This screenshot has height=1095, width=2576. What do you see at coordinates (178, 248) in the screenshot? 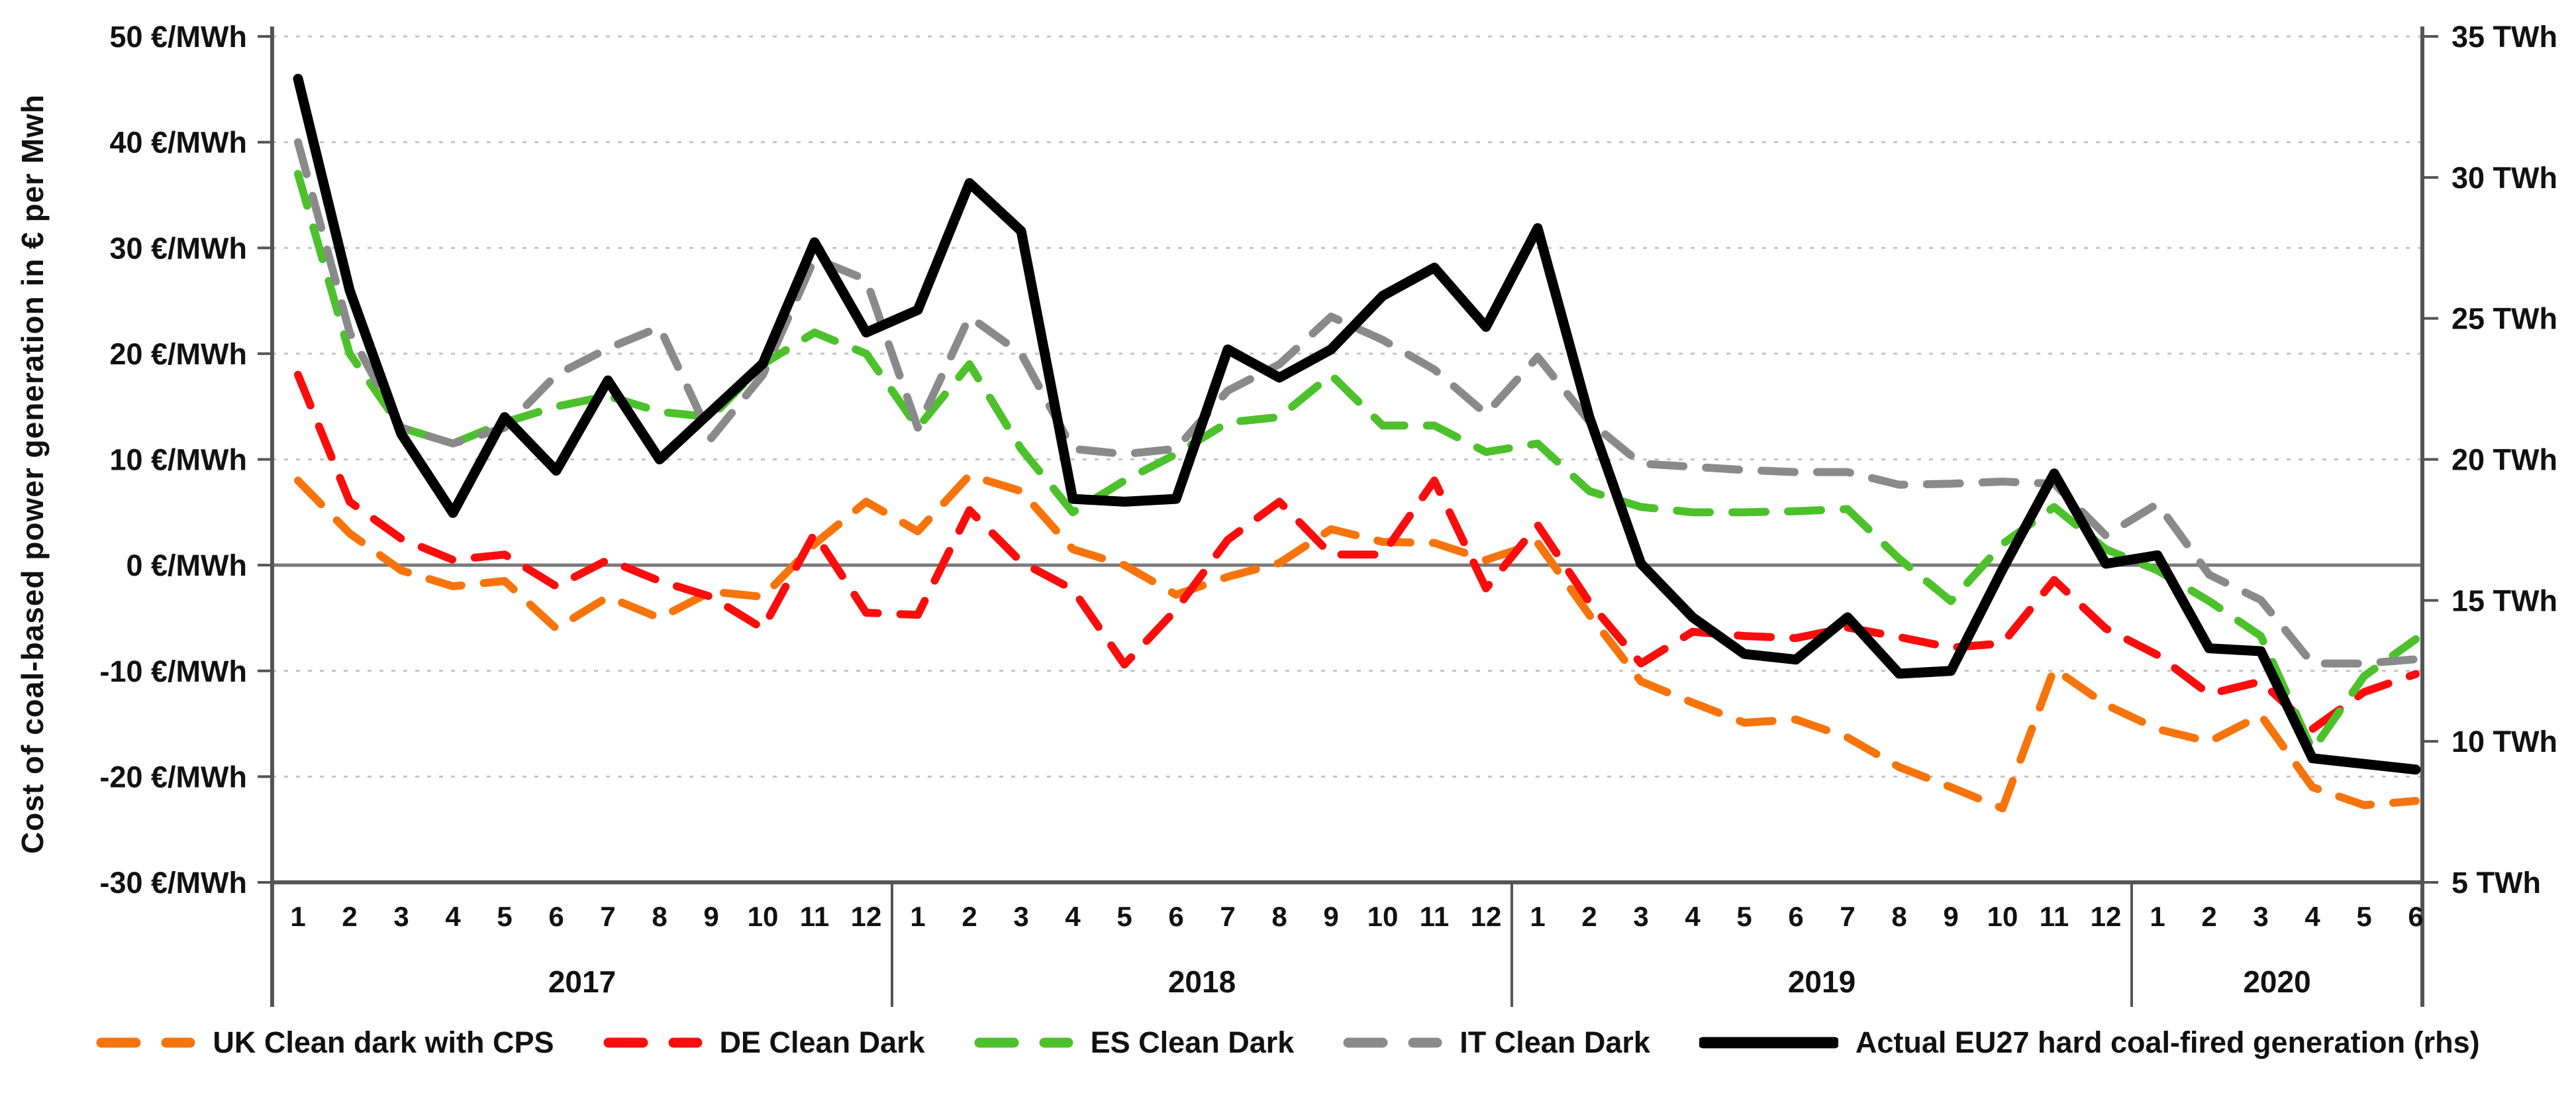
I see `left-axis-tick-label: 30 €/MWh` at bounding box center [178, 248].